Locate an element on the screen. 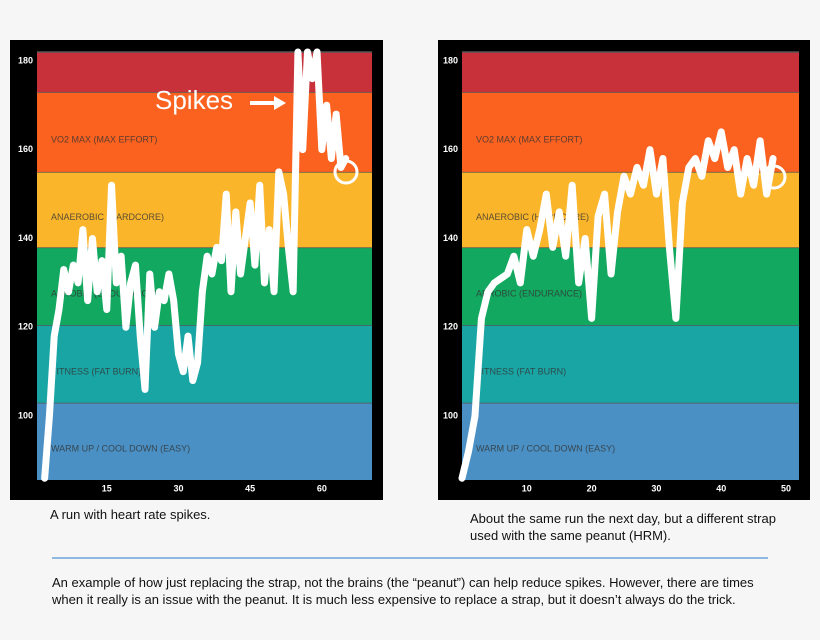 This screenshot has height=640, width=820. x-tick-label: 40 is located at coordinates (721, 488).